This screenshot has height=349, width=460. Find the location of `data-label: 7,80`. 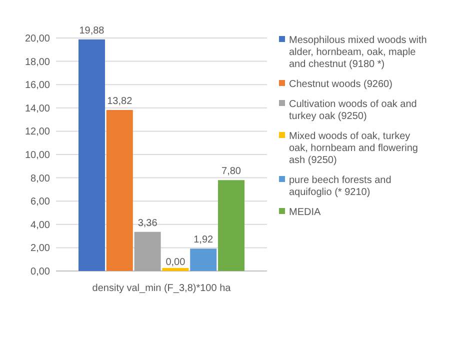

data-label: 7,80 is located at coordinates (232, 172).